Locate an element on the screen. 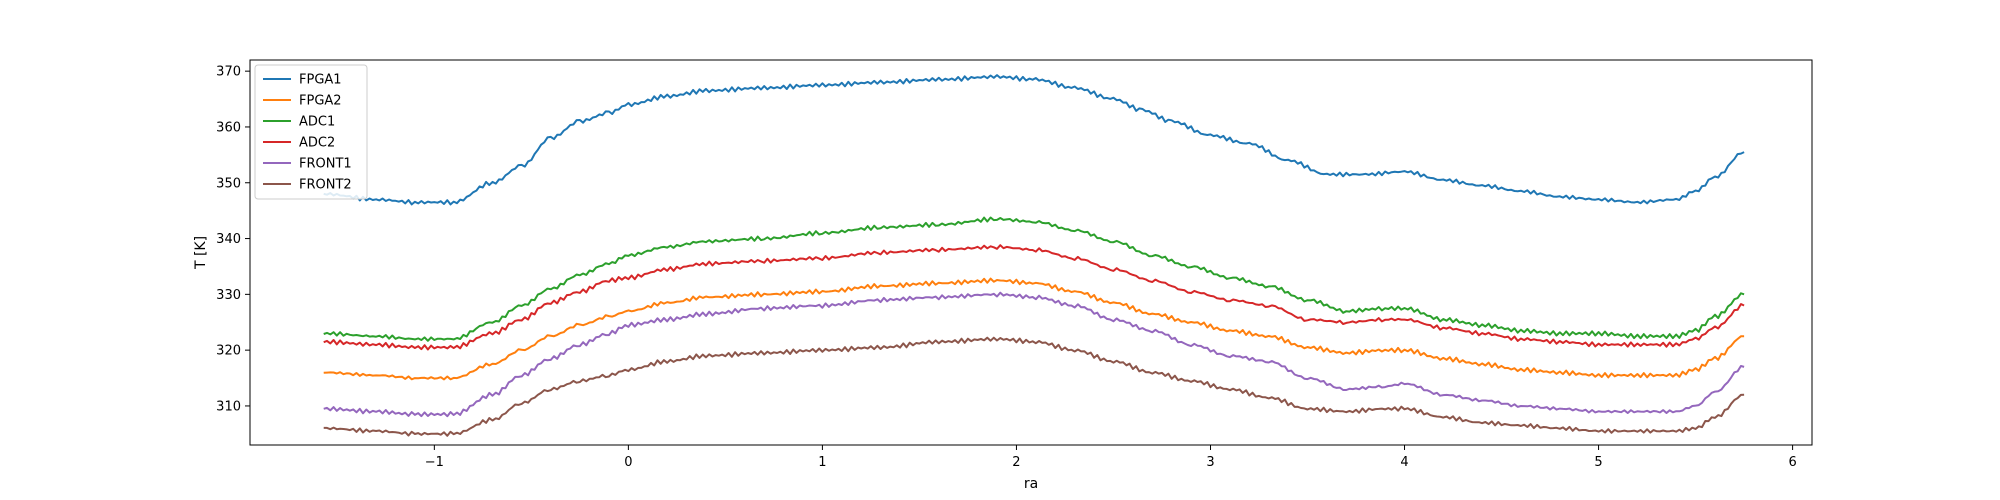  x-tick-label: 3 is located at coordinates (1210, 462).